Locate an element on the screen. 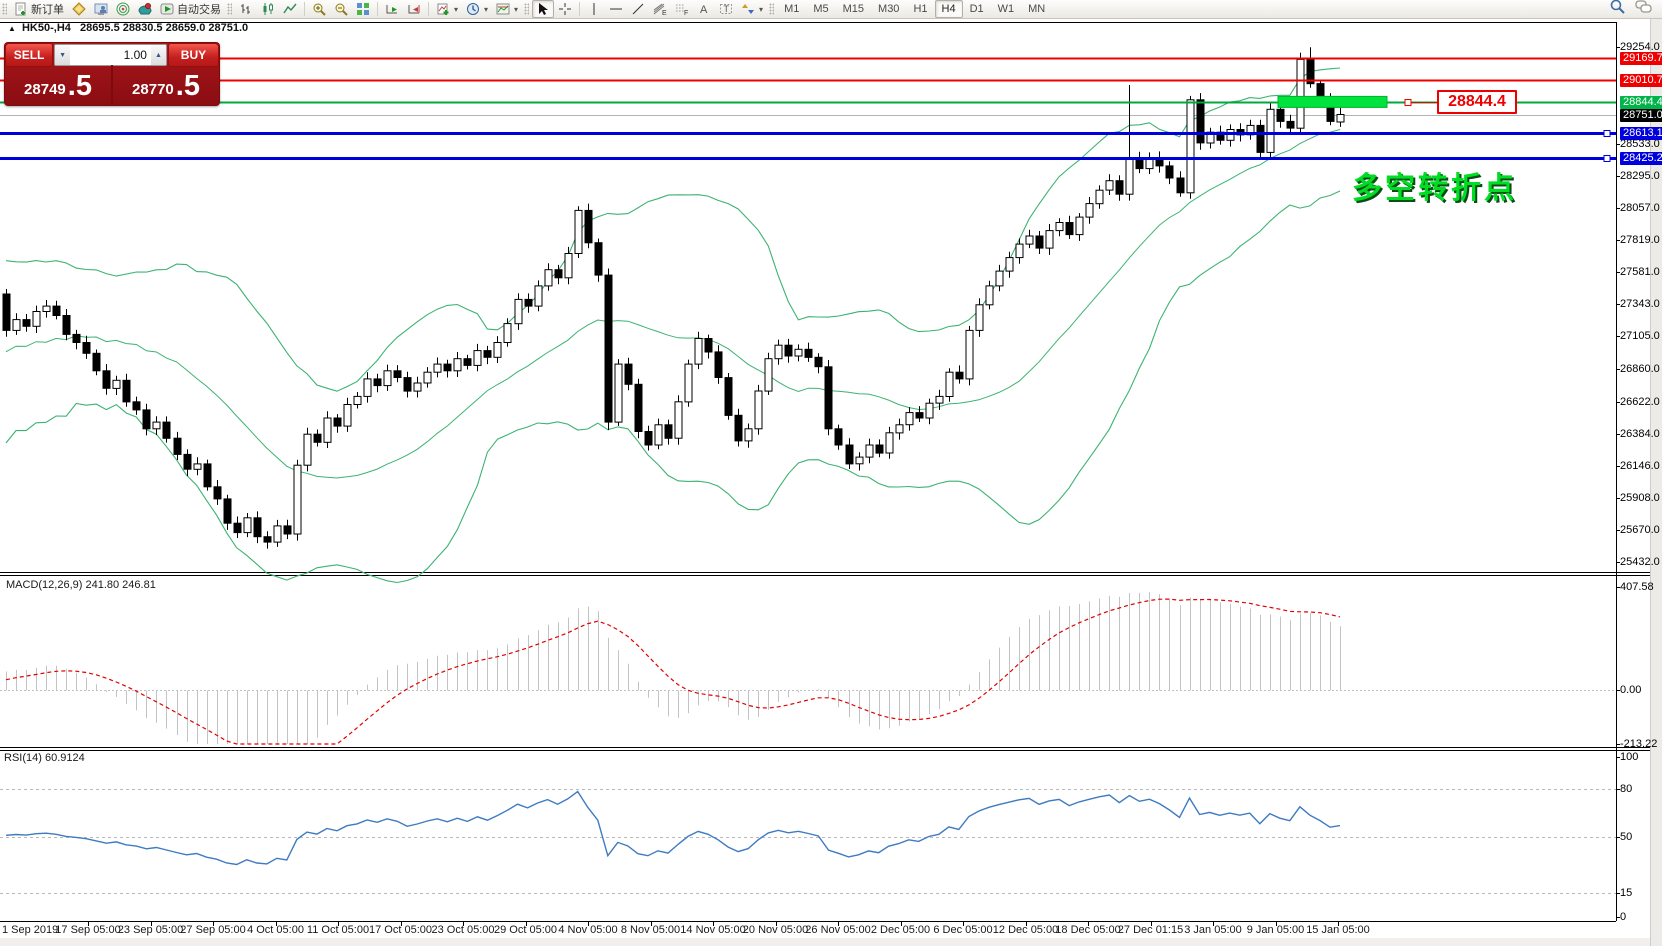 This screenshot has width=1662, height=946. date-tick-label: 11 Oct 05:00 is located at coordinates (338, 930).